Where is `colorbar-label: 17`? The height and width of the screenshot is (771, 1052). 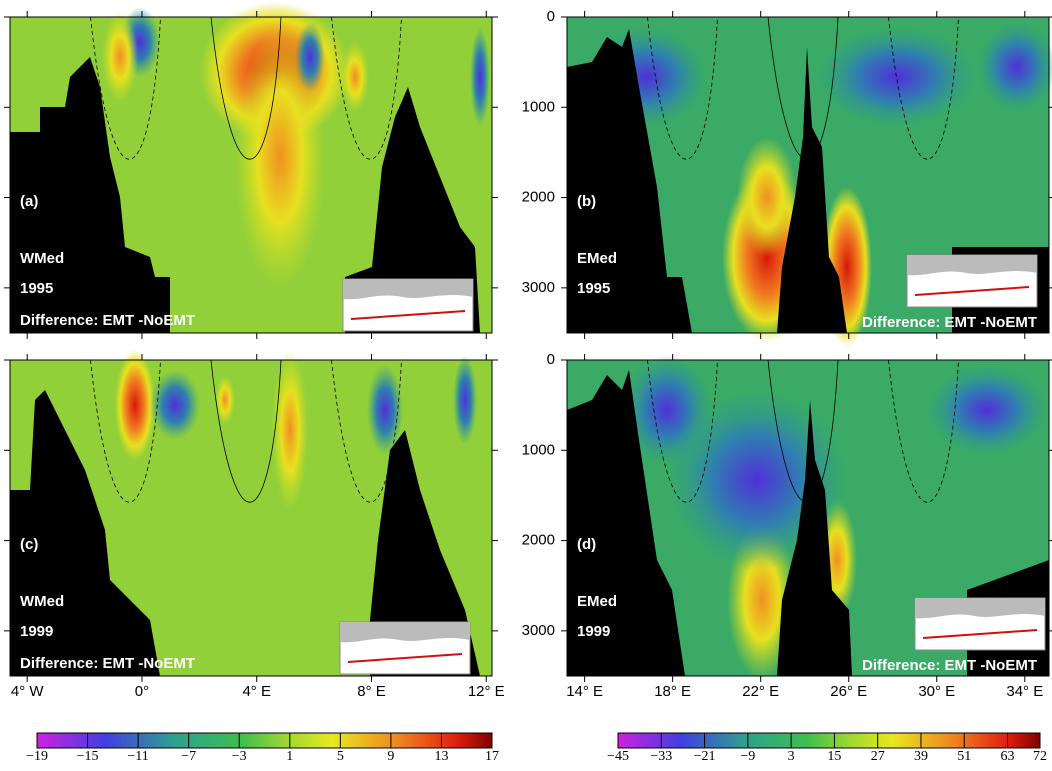 colorbar-label: 17 is located at coordinates (492, 756).